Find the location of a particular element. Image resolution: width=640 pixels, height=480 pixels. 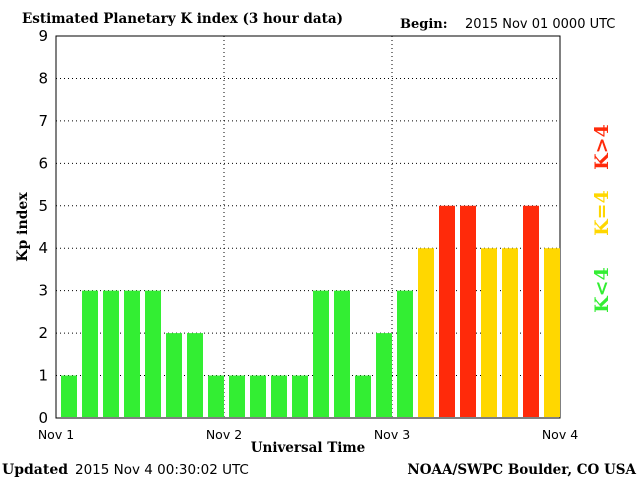

updated-value: 2015 Nov 4 00:30:02 UTC is located at coordinates (162, 470).